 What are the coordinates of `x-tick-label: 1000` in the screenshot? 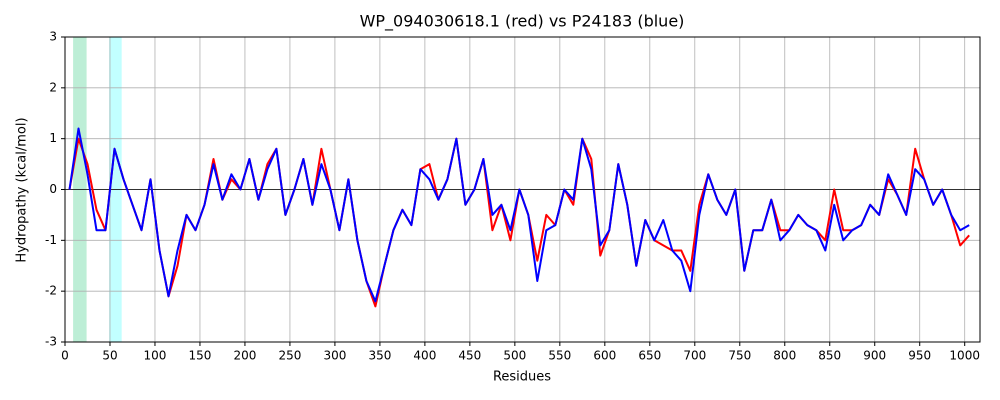 It's located at (964, 356).